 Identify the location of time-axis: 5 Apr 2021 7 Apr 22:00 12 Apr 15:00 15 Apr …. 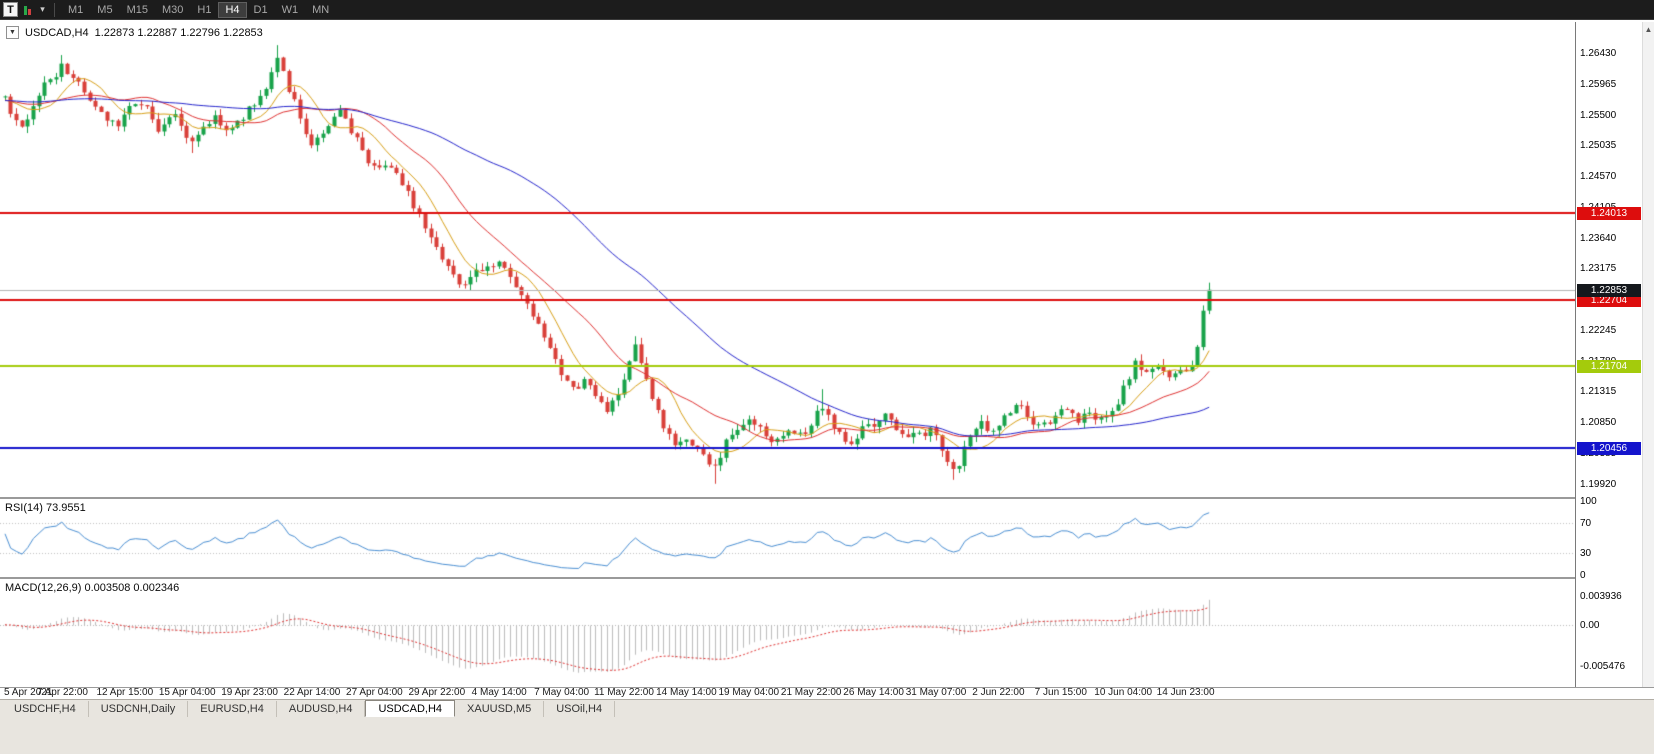
(787, 693).